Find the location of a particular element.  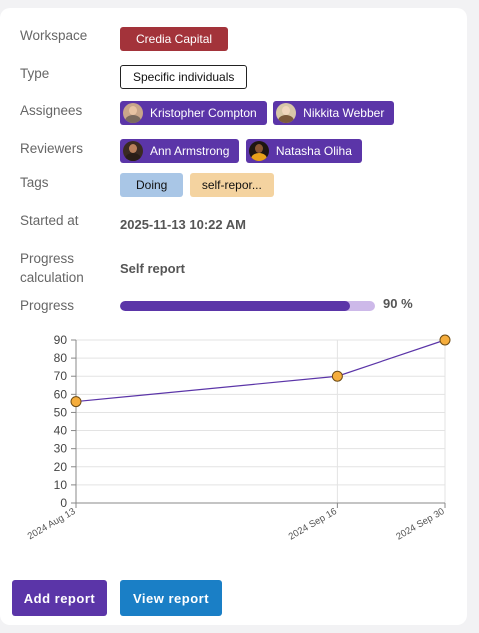

type-chip: Specific individuals is located at coordinates (184, 77).